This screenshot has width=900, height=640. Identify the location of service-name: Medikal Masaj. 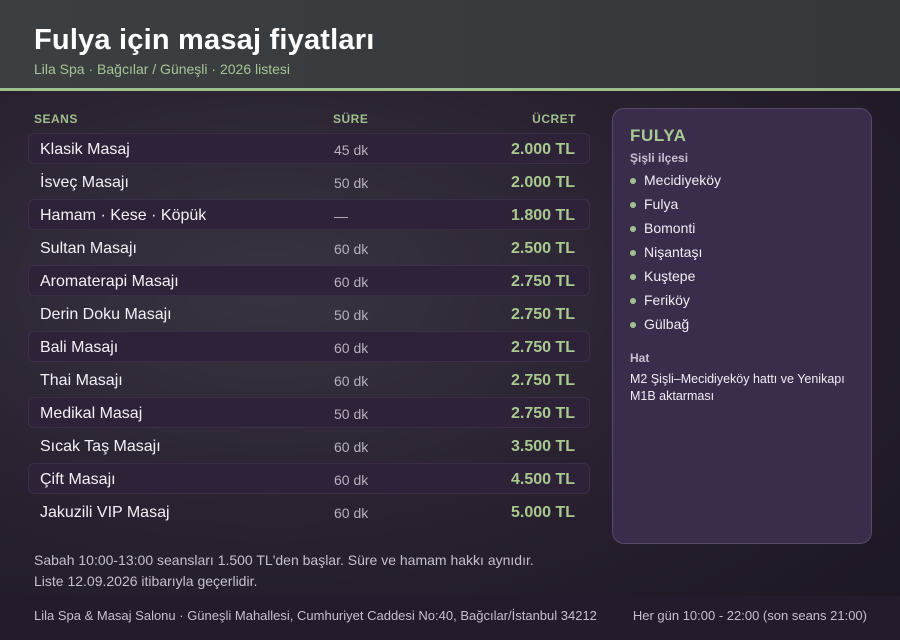
(91, 413).